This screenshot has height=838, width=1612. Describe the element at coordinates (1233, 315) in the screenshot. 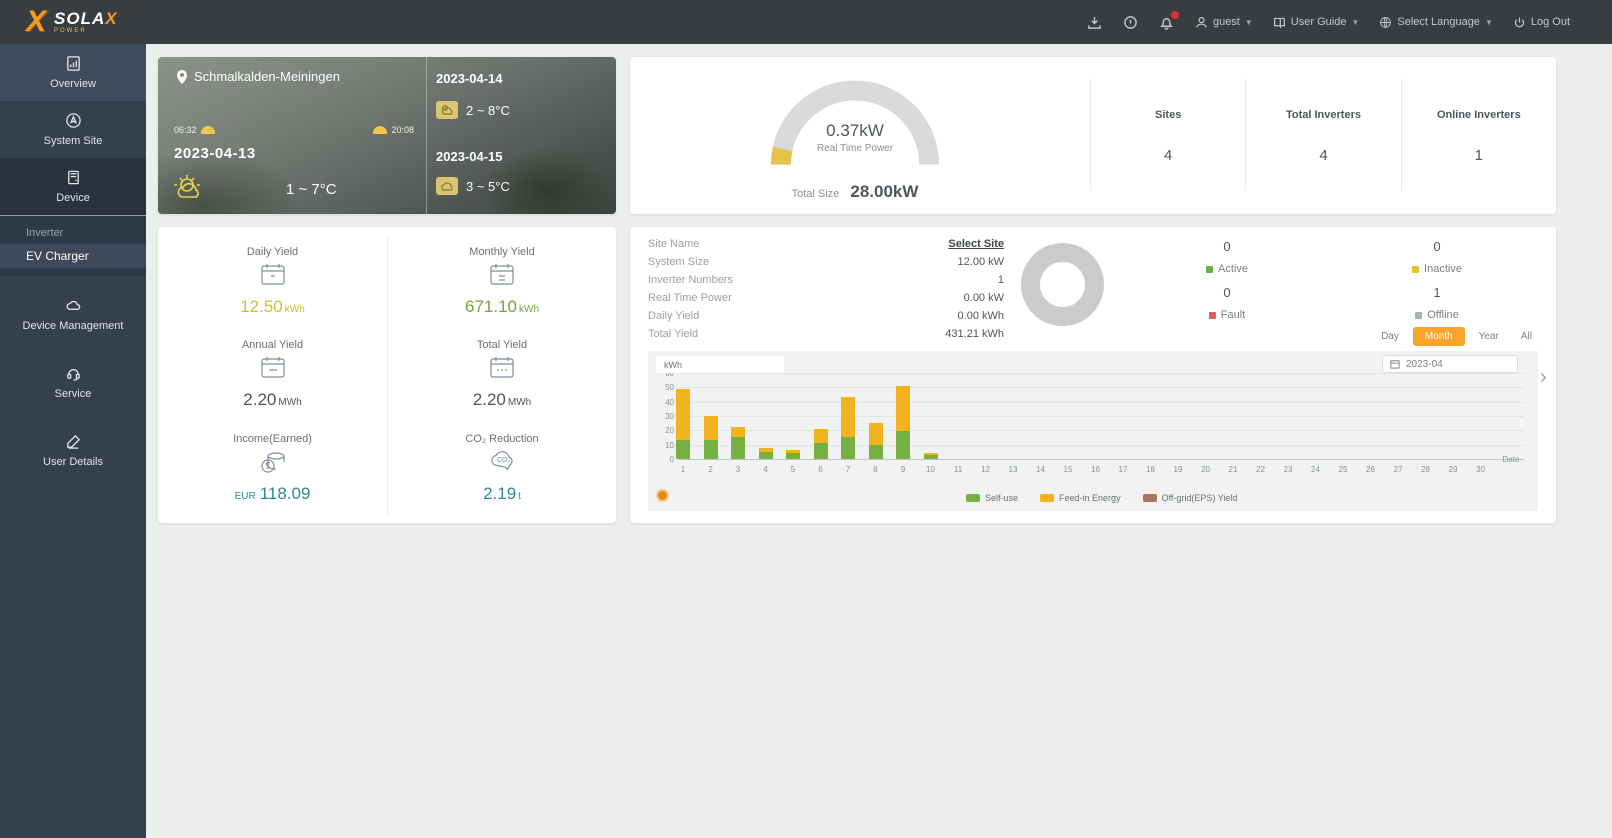

I see `status-label: Fault` at that location.